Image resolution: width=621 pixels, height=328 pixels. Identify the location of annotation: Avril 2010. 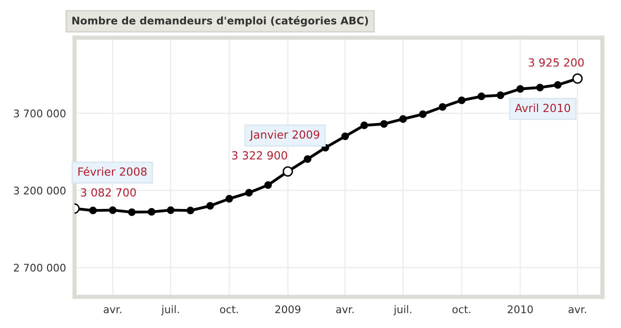
(542, 108).